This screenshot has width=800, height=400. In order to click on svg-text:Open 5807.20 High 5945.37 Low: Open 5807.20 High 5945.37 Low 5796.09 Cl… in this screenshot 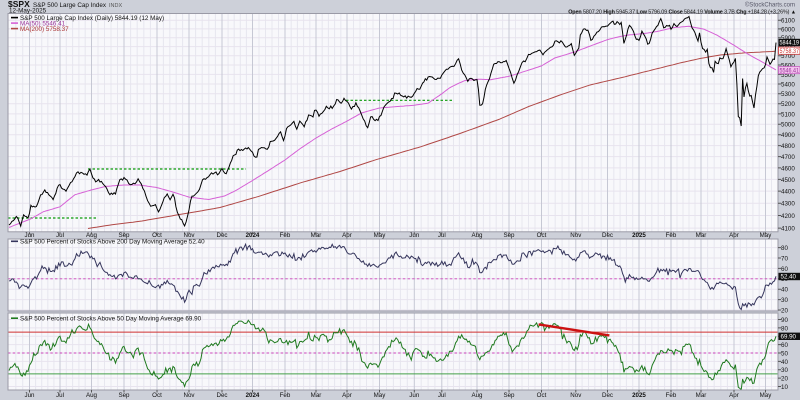, I will do `click(682, 12)`.